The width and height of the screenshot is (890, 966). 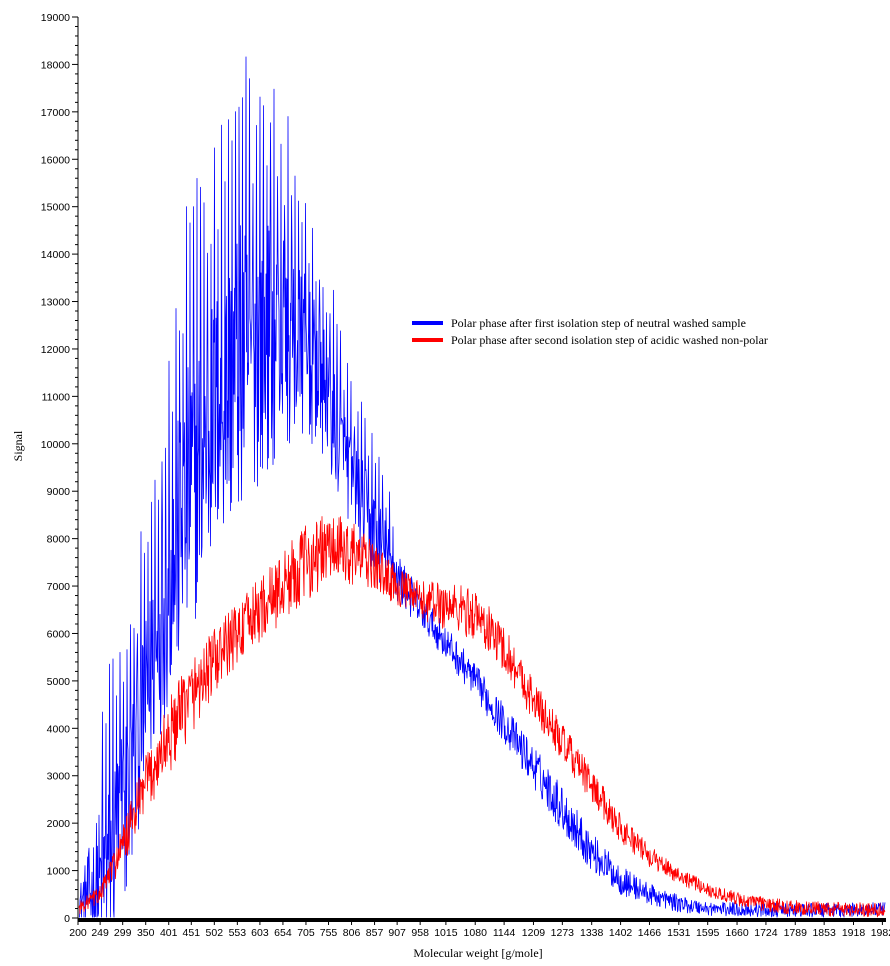 I want to click on y-tick-label: 11000, so click(x=56, y=397).